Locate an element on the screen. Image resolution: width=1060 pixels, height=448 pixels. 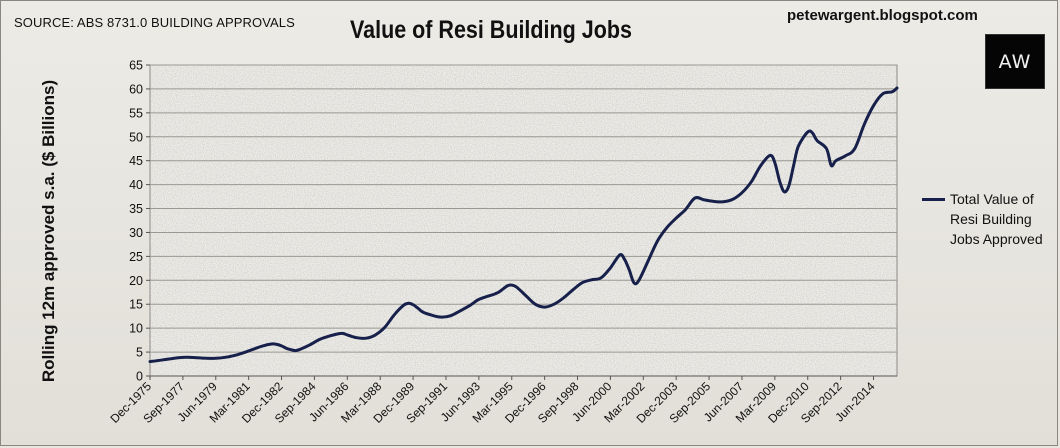
y-tick-label: 40 is located at coordinates (136, 185).